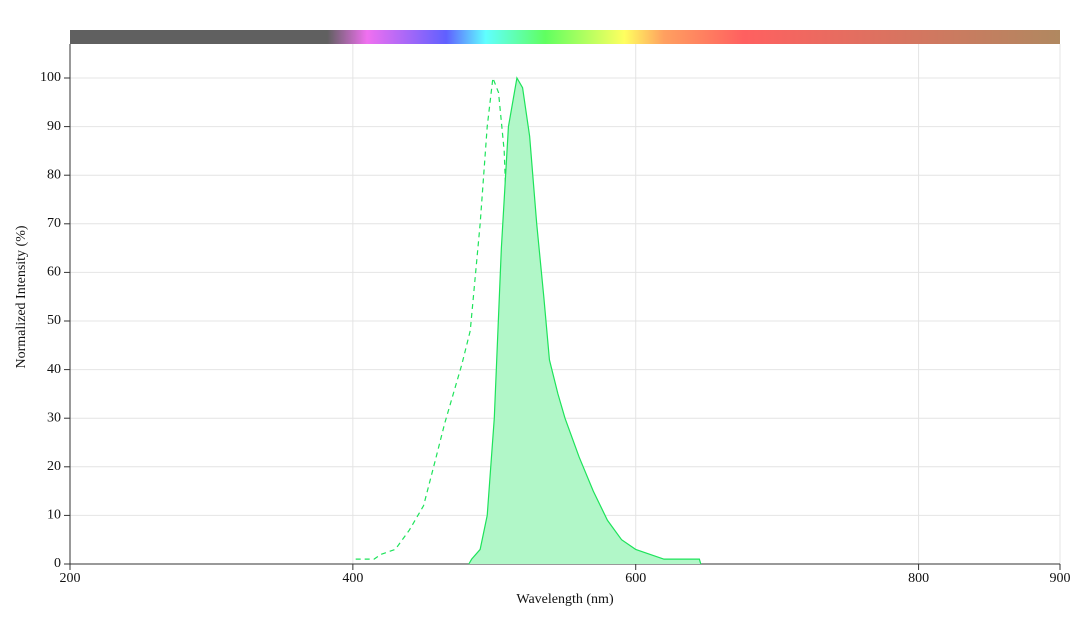 This screenshot has height=619, width=1080. Describe the element at coordinates (565, 599) in the screenshot. I see `x-axis-label: Wavelength (nm)` at that location.